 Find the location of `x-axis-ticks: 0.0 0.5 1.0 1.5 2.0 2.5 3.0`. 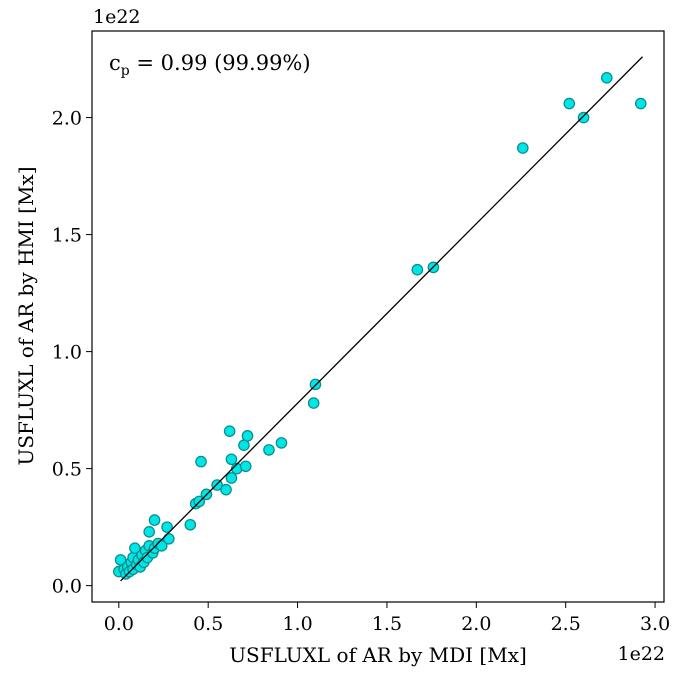

x-axis-ticks: 0.0 0.5 1.0 1.5 2.0 2.5 3.0 is located at coordinates (387, 618).